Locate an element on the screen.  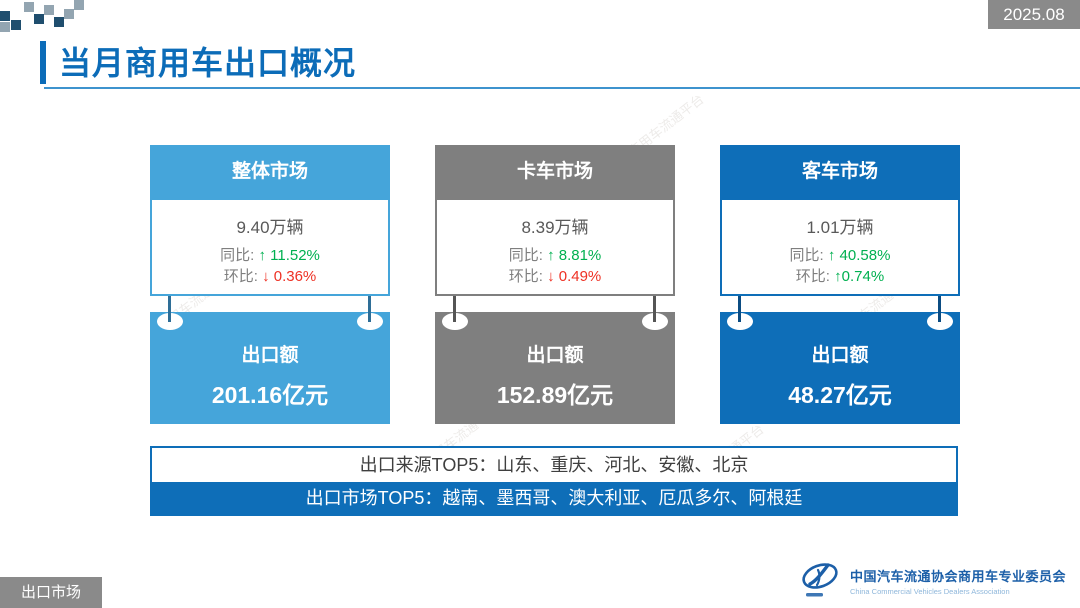
card-header: 整体市场 is located at coordinates (270, 171).